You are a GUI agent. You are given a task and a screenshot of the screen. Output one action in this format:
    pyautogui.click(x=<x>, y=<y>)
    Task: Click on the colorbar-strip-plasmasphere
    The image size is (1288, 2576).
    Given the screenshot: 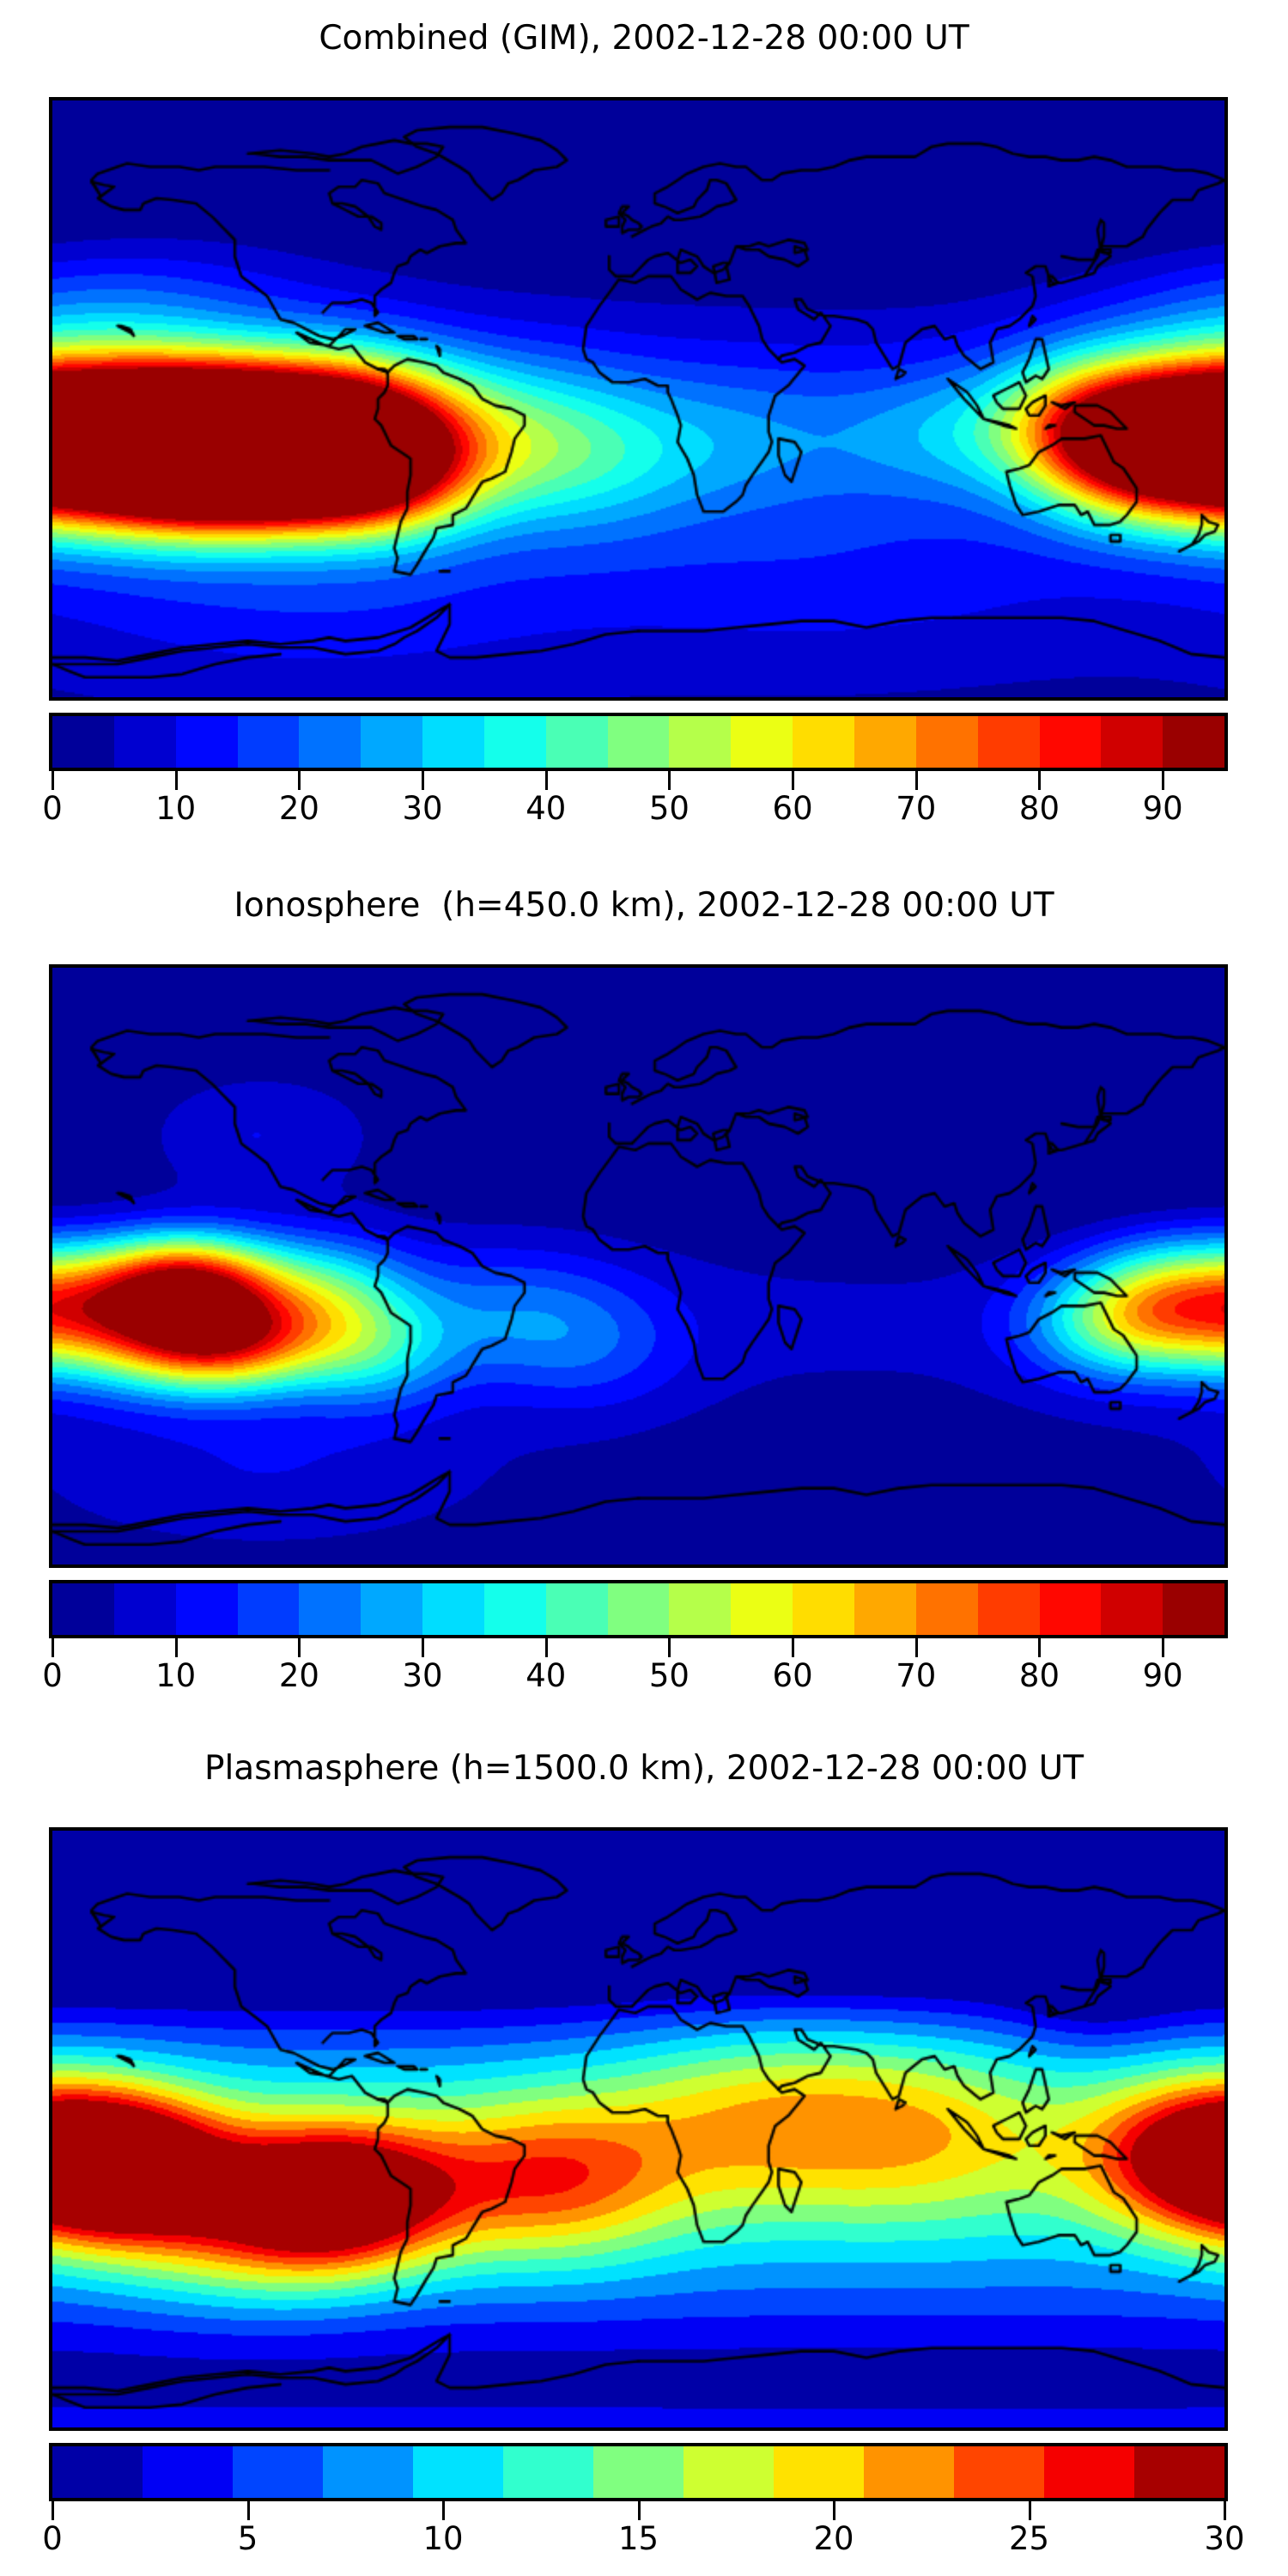 What is the action you would take?
    pyautogui.click(x=638, y=2472)
    